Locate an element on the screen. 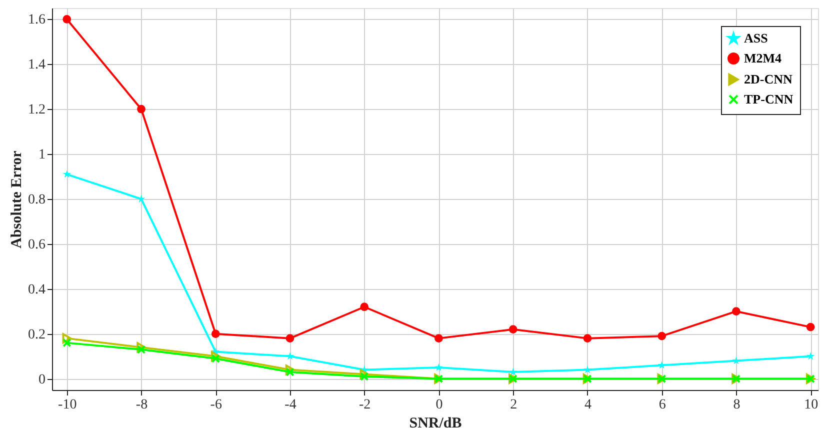 This screenshot has height=436, width=828. x-tick-label: -8 is located at coordinates (142, 405).